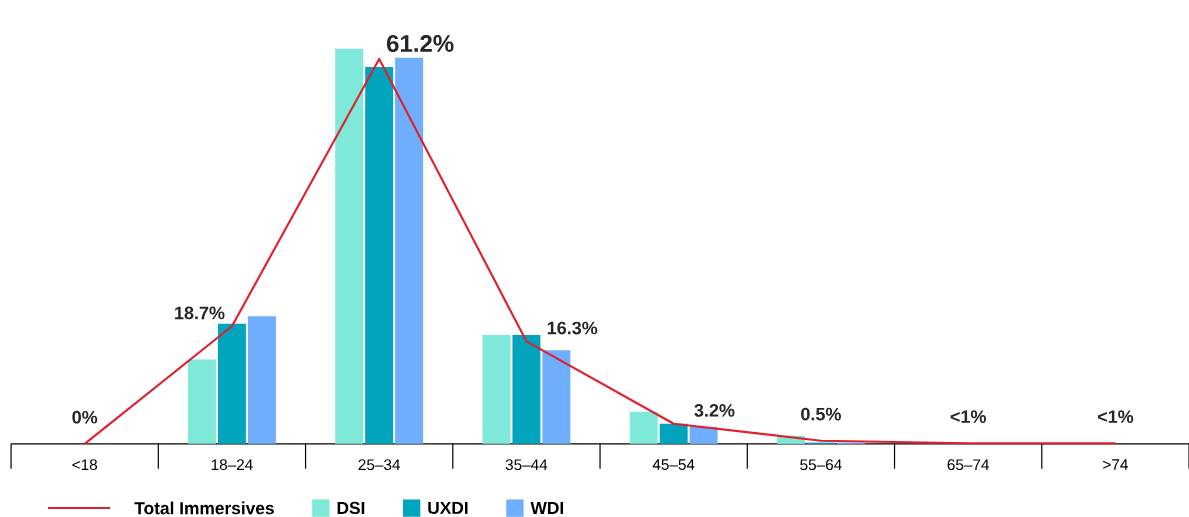  What do you see at coordinates (379, 465) in the screenshot?
I see `x-tick-label: 25–34` at bounding box center [379, 465].